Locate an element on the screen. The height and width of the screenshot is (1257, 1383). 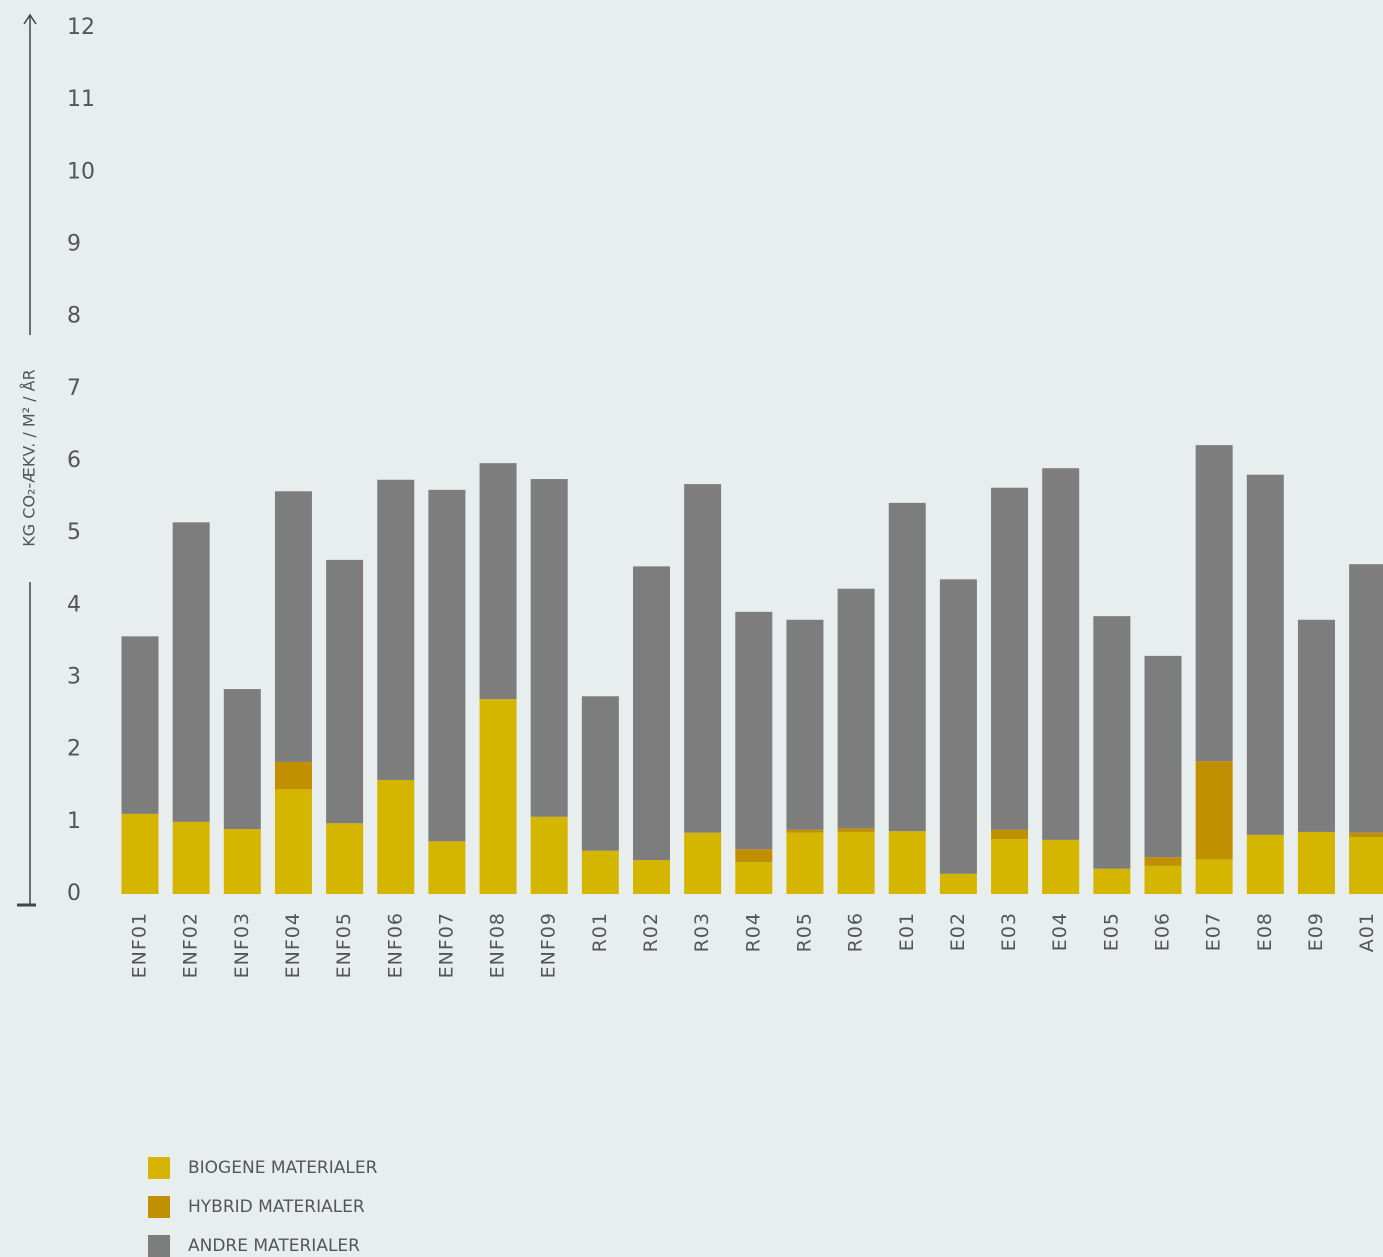
x-tick-label: ENF04 is located at coordinates (293, 945).